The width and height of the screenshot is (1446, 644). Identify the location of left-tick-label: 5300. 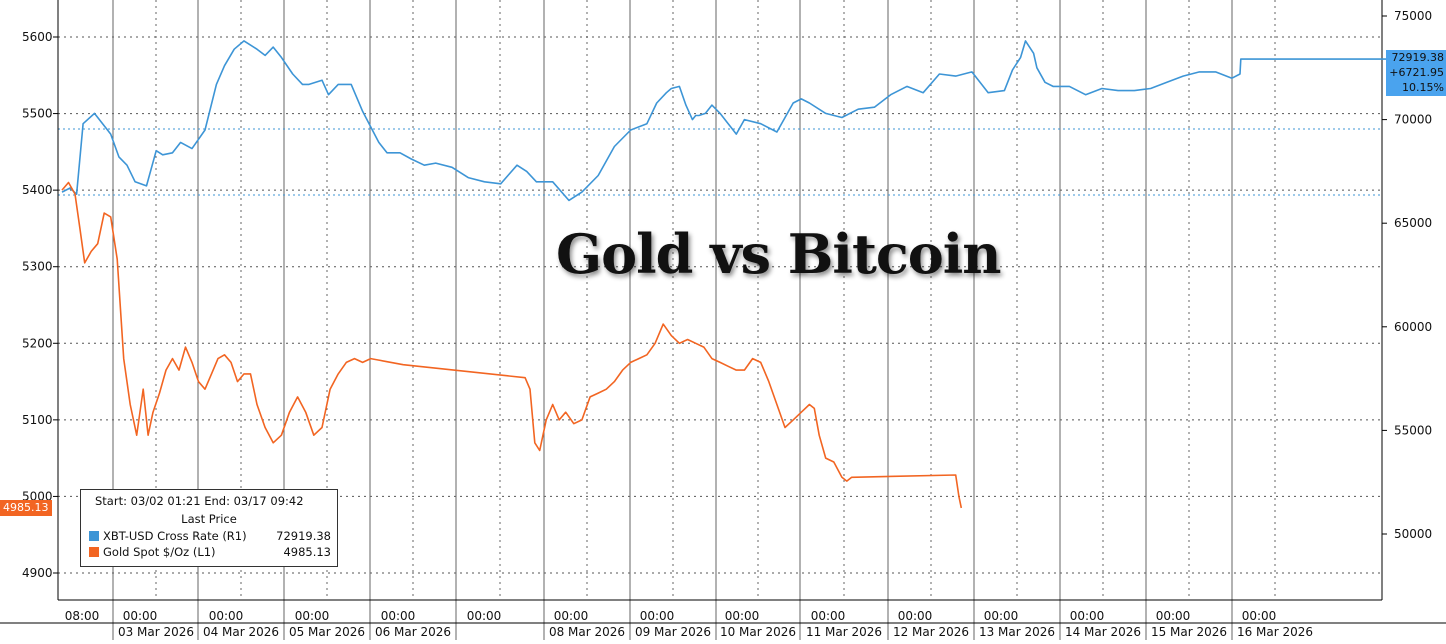
(37, 267).